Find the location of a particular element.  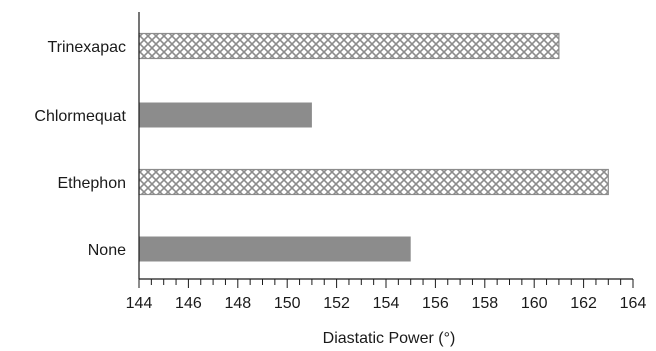

x-tick-label-150: 150 is located at coordinates (287, 303).